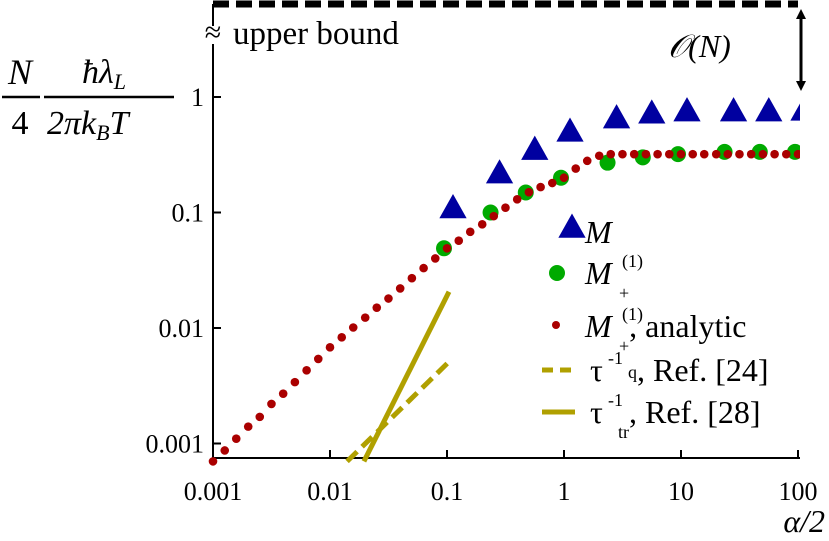  What do you see at coordinates (188, 213) in the screenshot?
I see `y-tick-label: 0.1` at bounding box center [188, 213].